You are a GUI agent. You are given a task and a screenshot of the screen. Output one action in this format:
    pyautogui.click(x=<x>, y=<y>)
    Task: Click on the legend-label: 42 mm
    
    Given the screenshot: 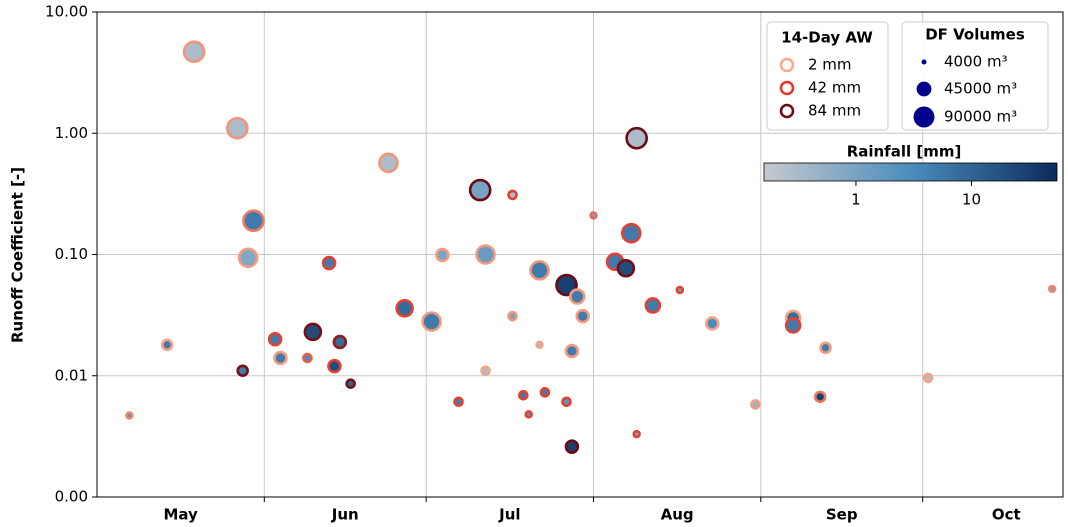 What is the action you would take?
    pyautogui.click(x=834, y=88)
    